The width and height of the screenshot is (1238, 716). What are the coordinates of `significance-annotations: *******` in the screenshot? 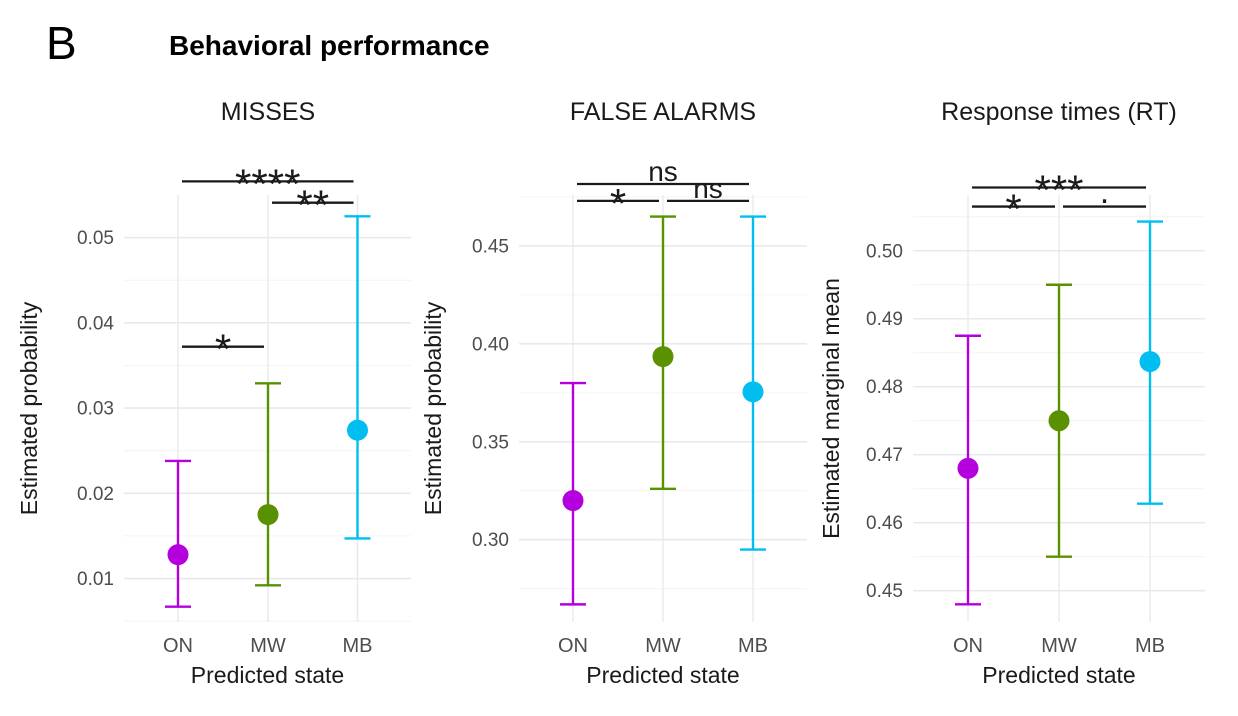 It's located at (268, 266).